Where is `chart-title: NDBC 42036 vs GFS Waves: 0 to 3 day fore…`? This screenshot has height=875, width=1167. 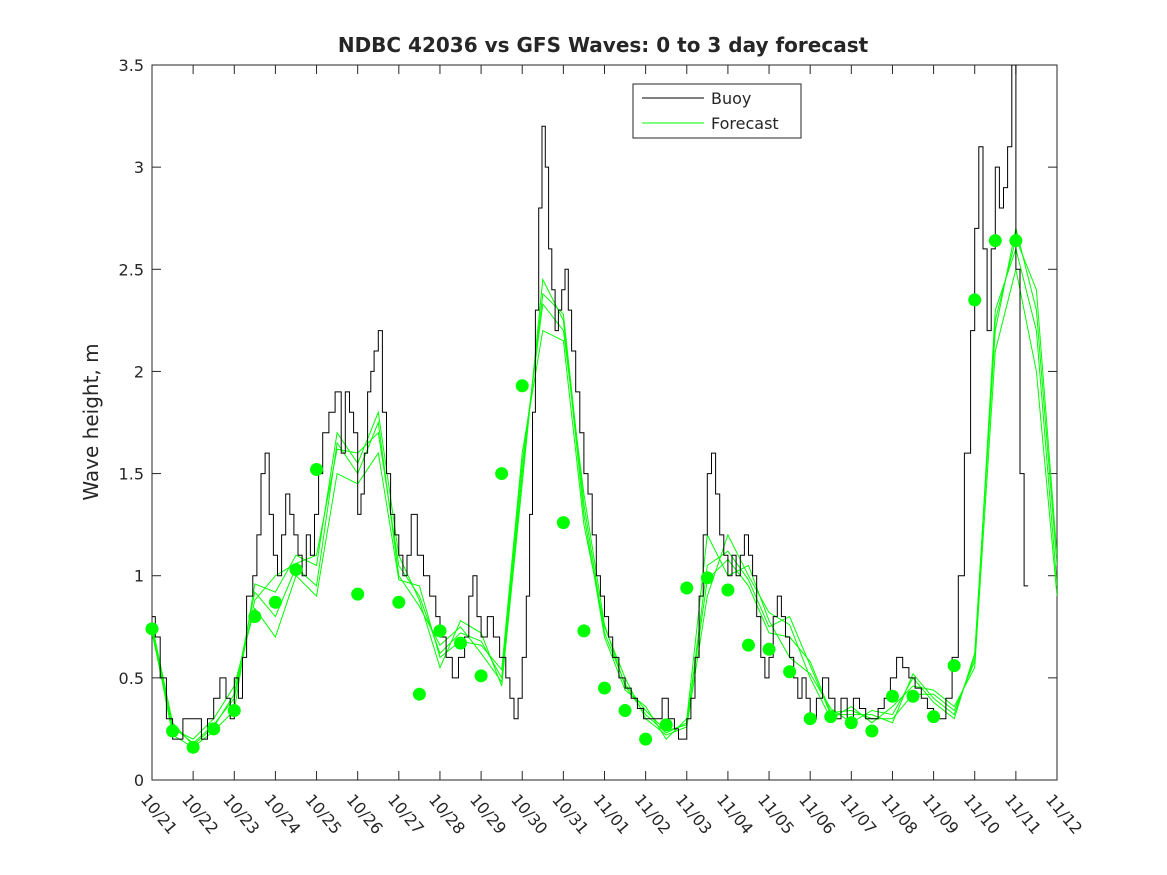
chart-title: NDBC 42036 vs GFS Waves: 0 to 3 day fore… is located at coordinates (603, 45).